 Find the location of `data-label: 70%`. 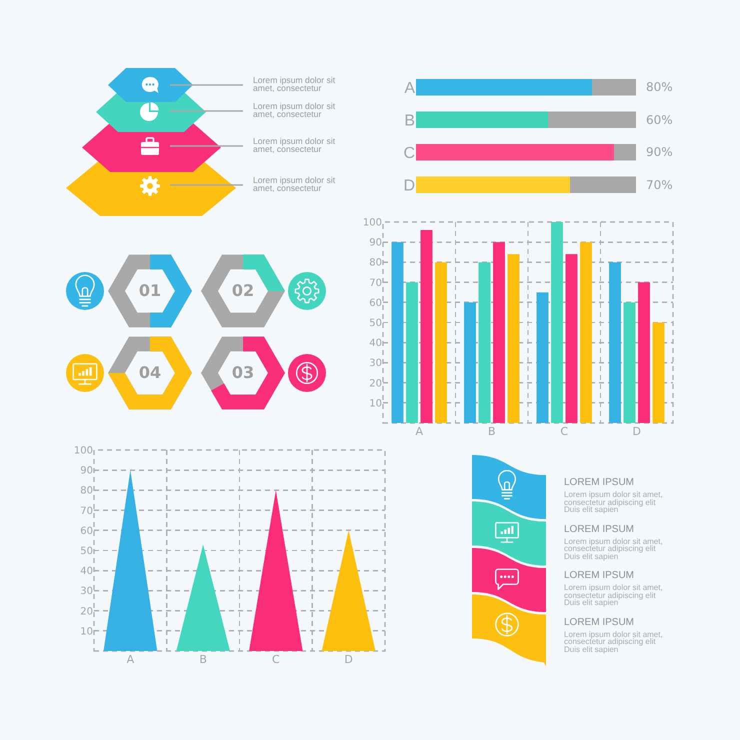

data-label: 70% is located at coordinates (659, 185).